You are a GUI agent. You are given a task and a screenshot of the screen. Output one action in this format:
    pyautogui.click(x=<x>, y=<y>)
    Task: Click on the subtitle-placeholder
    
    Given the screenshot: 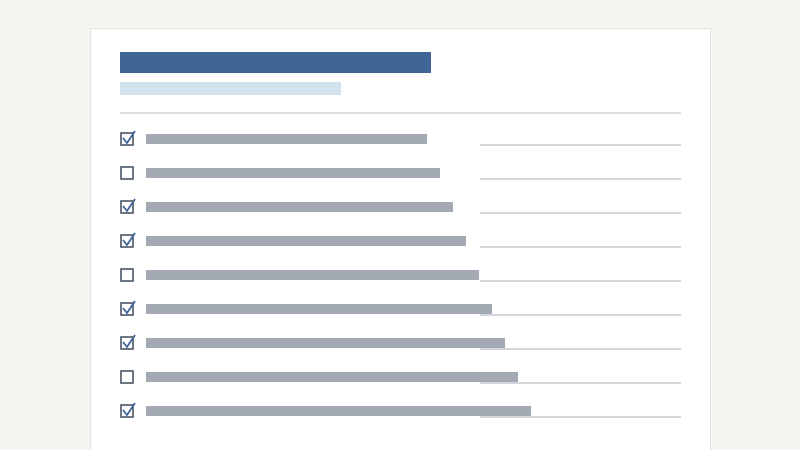 What is the action you would take?
    pyautogui.click(x=230, y=88)
    